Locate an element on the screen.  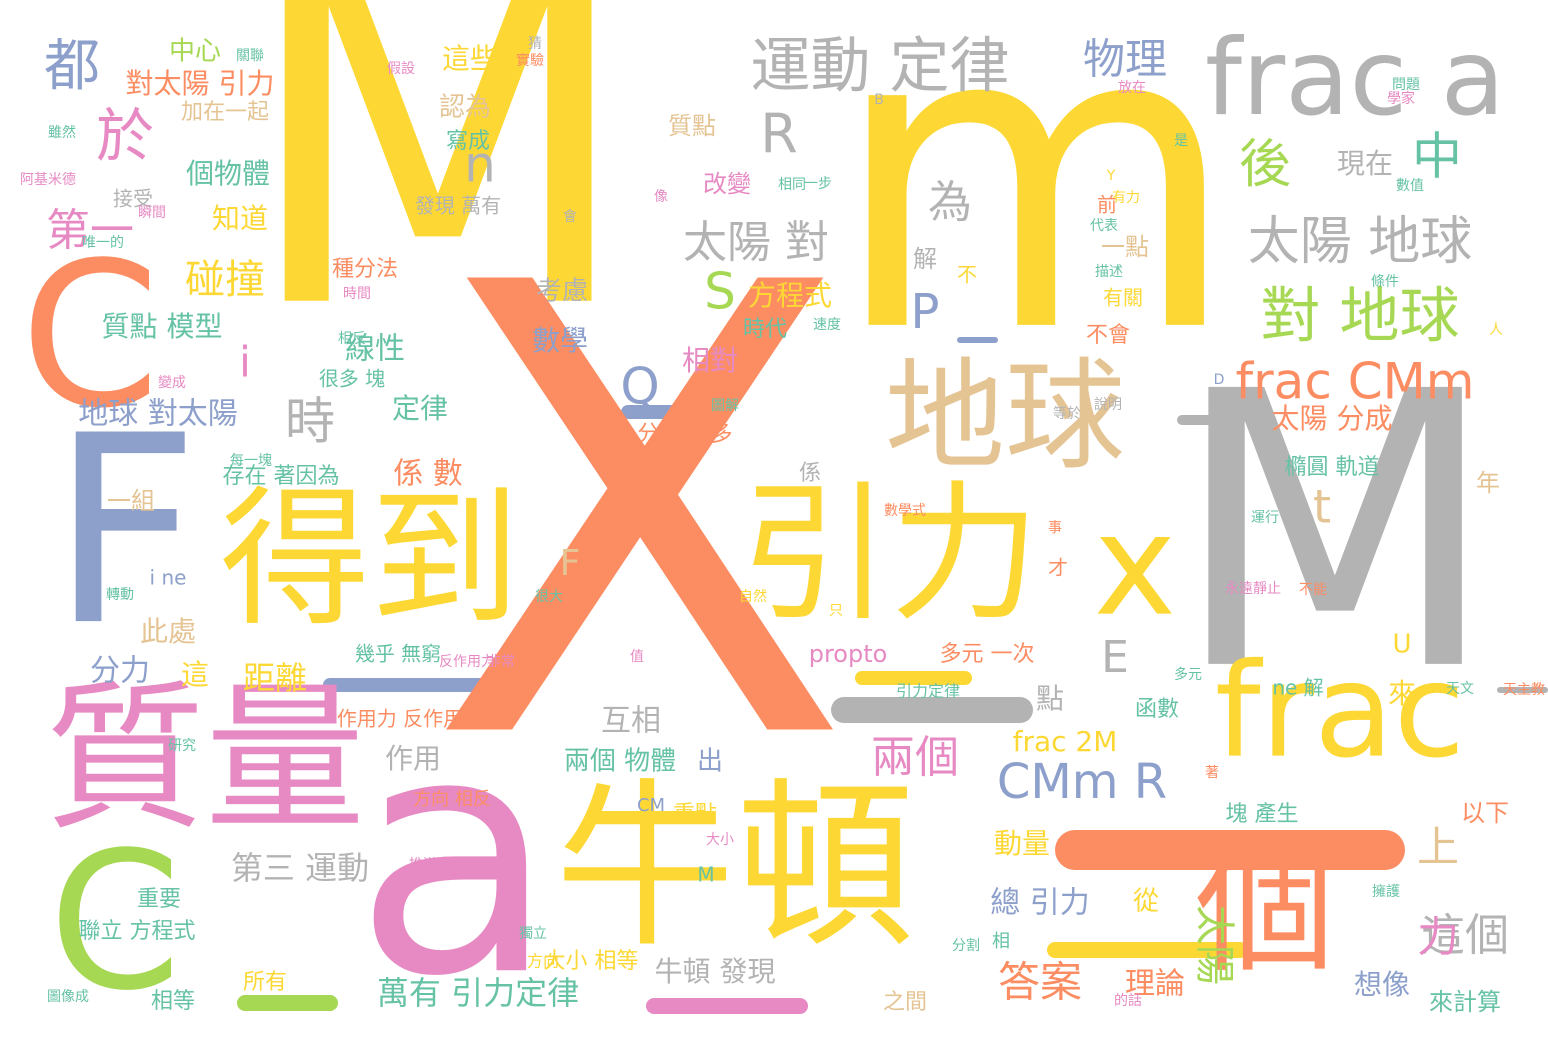
cloud-word: S is located at coordinates (720, 292).